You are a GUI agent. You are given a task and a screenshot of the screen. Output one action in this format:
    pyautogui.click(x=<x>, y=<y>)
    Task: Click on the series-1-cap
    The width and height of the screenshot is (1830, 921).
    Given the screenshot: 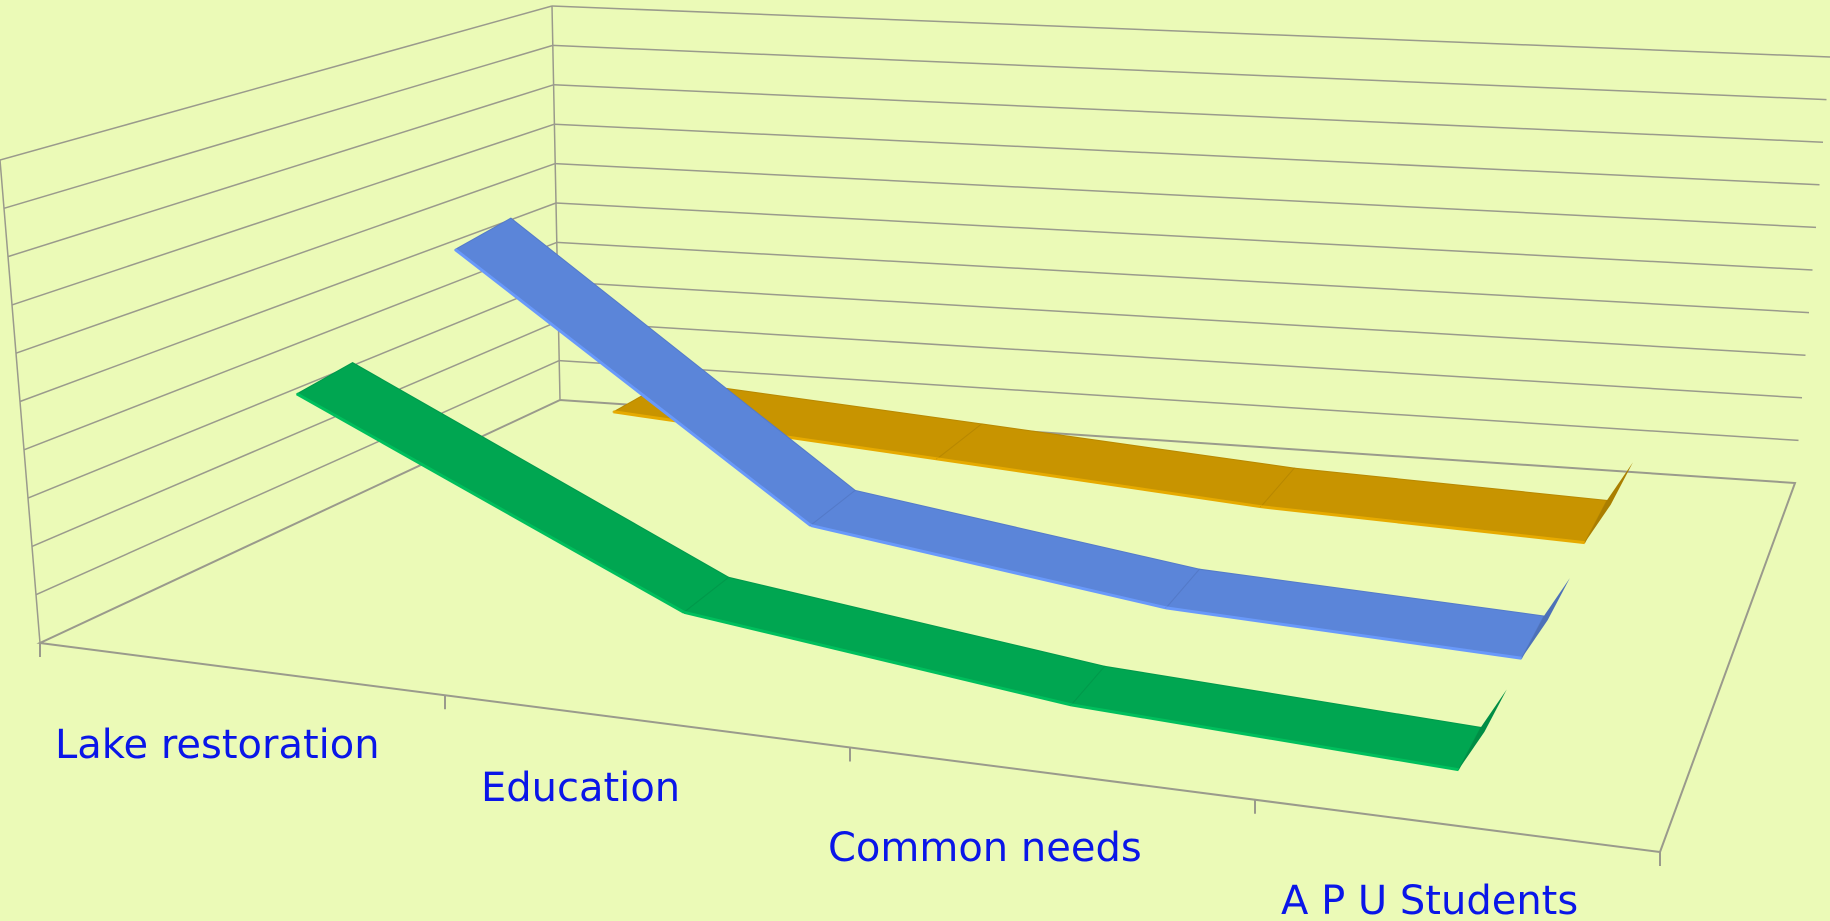 What is the action you would take?
    pyautogui.click(x=1482, y=729)
    